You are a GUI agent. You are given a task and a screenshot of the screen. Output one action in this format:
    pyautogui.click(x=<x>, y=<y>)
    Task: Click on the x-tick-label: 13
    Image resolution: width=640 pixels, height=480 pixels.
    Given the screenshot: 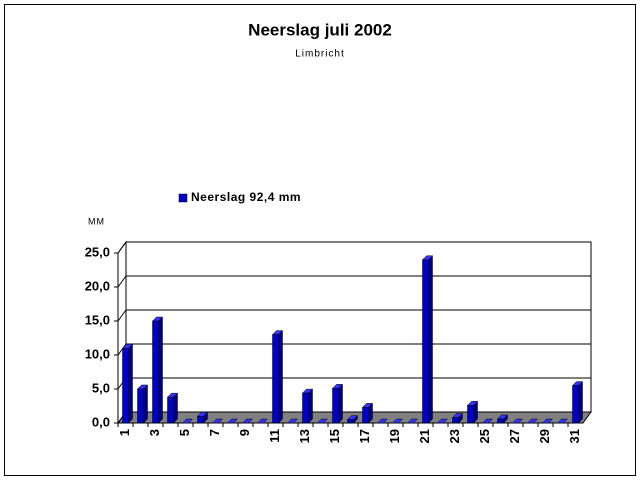 What is the action you would take?
    pyautogui.click(x=304, y=436)
    